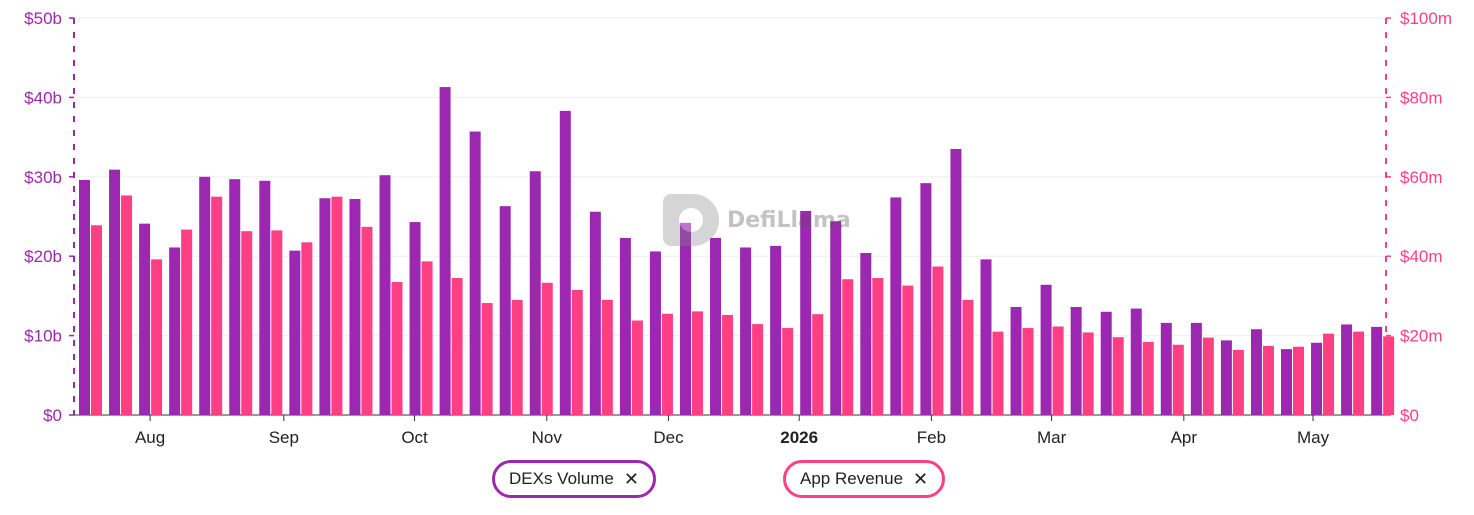 Image resolution: width=1474 pixels, height=515 pixels. What do you see at coordinates (931, 437) in the screenshot?
I see `x-tick-label: Feb` at bounding box center [931, 437].